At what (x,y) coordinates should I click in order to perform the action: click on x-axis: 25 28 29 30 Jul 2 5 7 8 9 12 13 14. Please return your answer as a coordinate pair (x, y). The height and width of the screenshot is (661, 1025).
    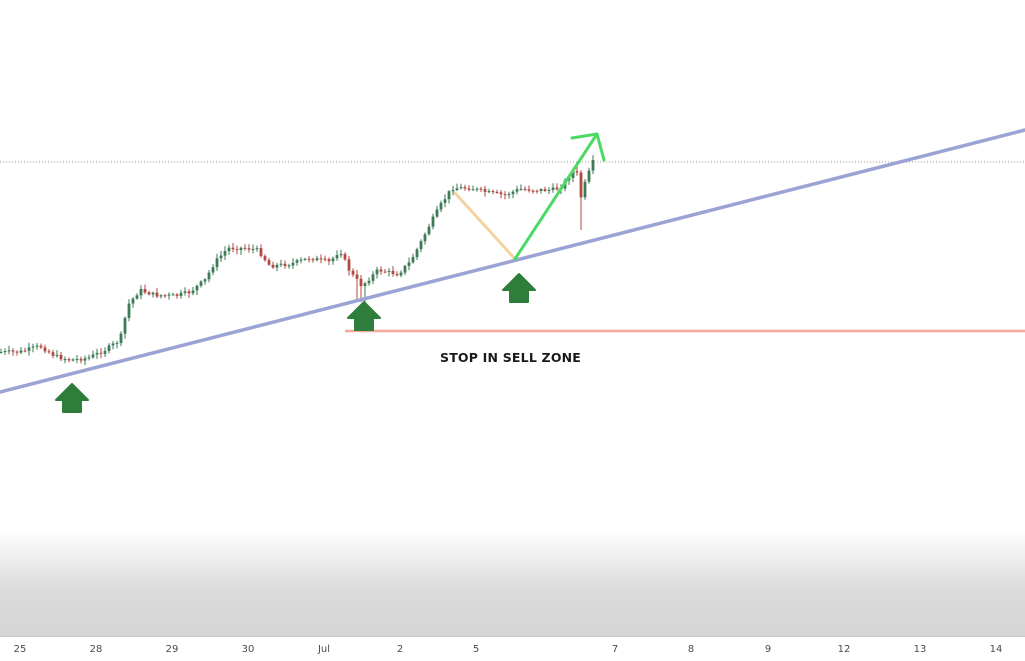
    Looking at the image, I should click on (512, 648).